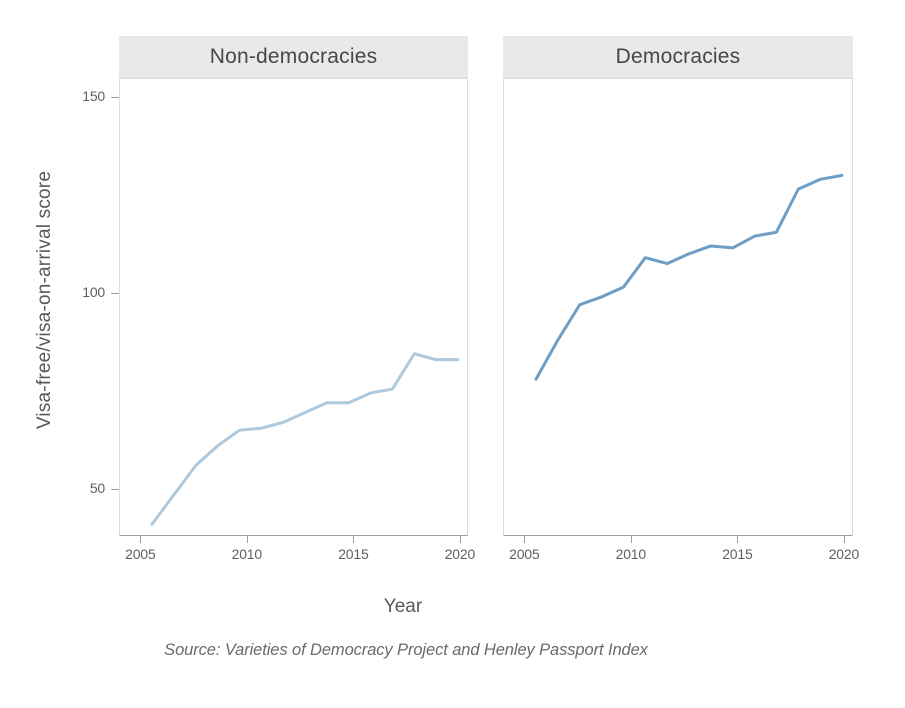 The width and height of the screenshot is (905, 708). Describe the element at coordinates (403, 606) in the screenshot. I see `x-axis-title: Year` at that location.